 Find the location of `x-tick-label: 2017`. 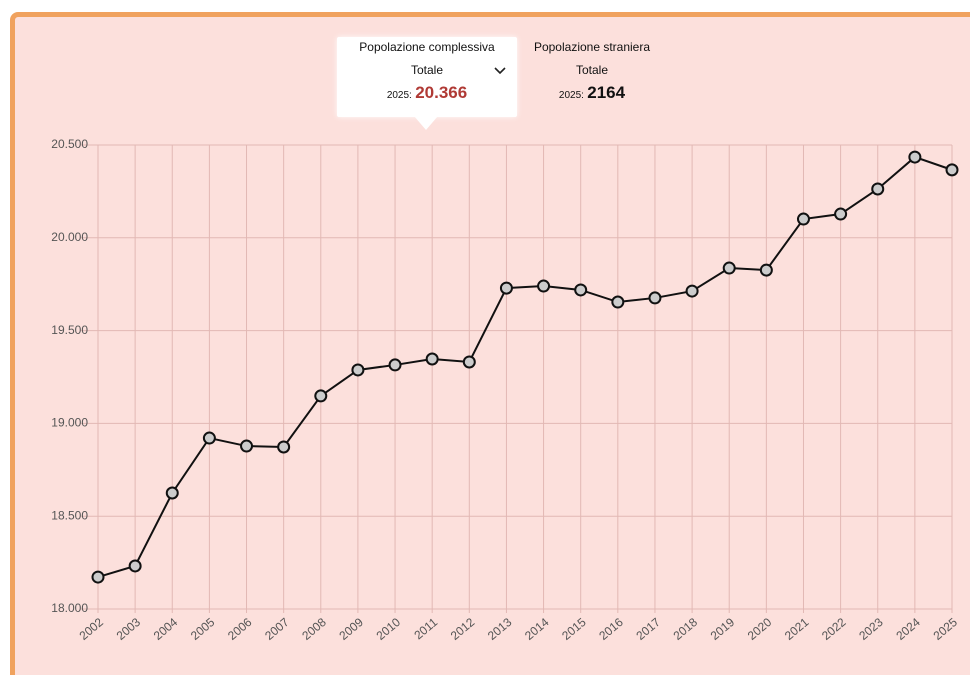

x-tick-label: 2017 is located at coordinates (648, 629).